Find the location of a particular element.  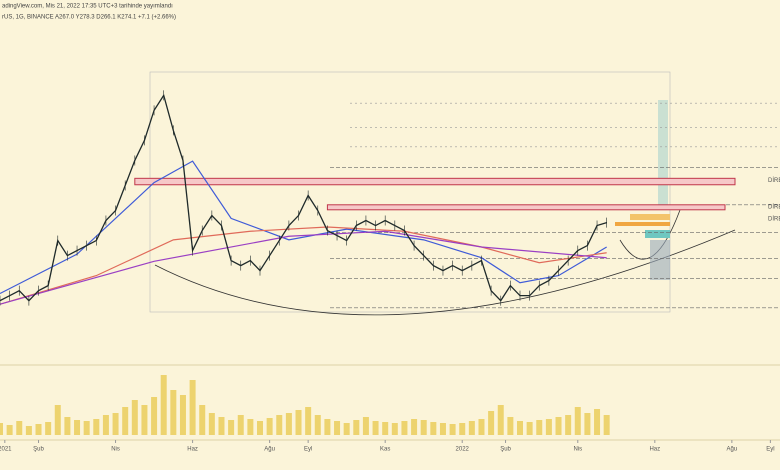

volume-profile is located at coordinates (642, 190).